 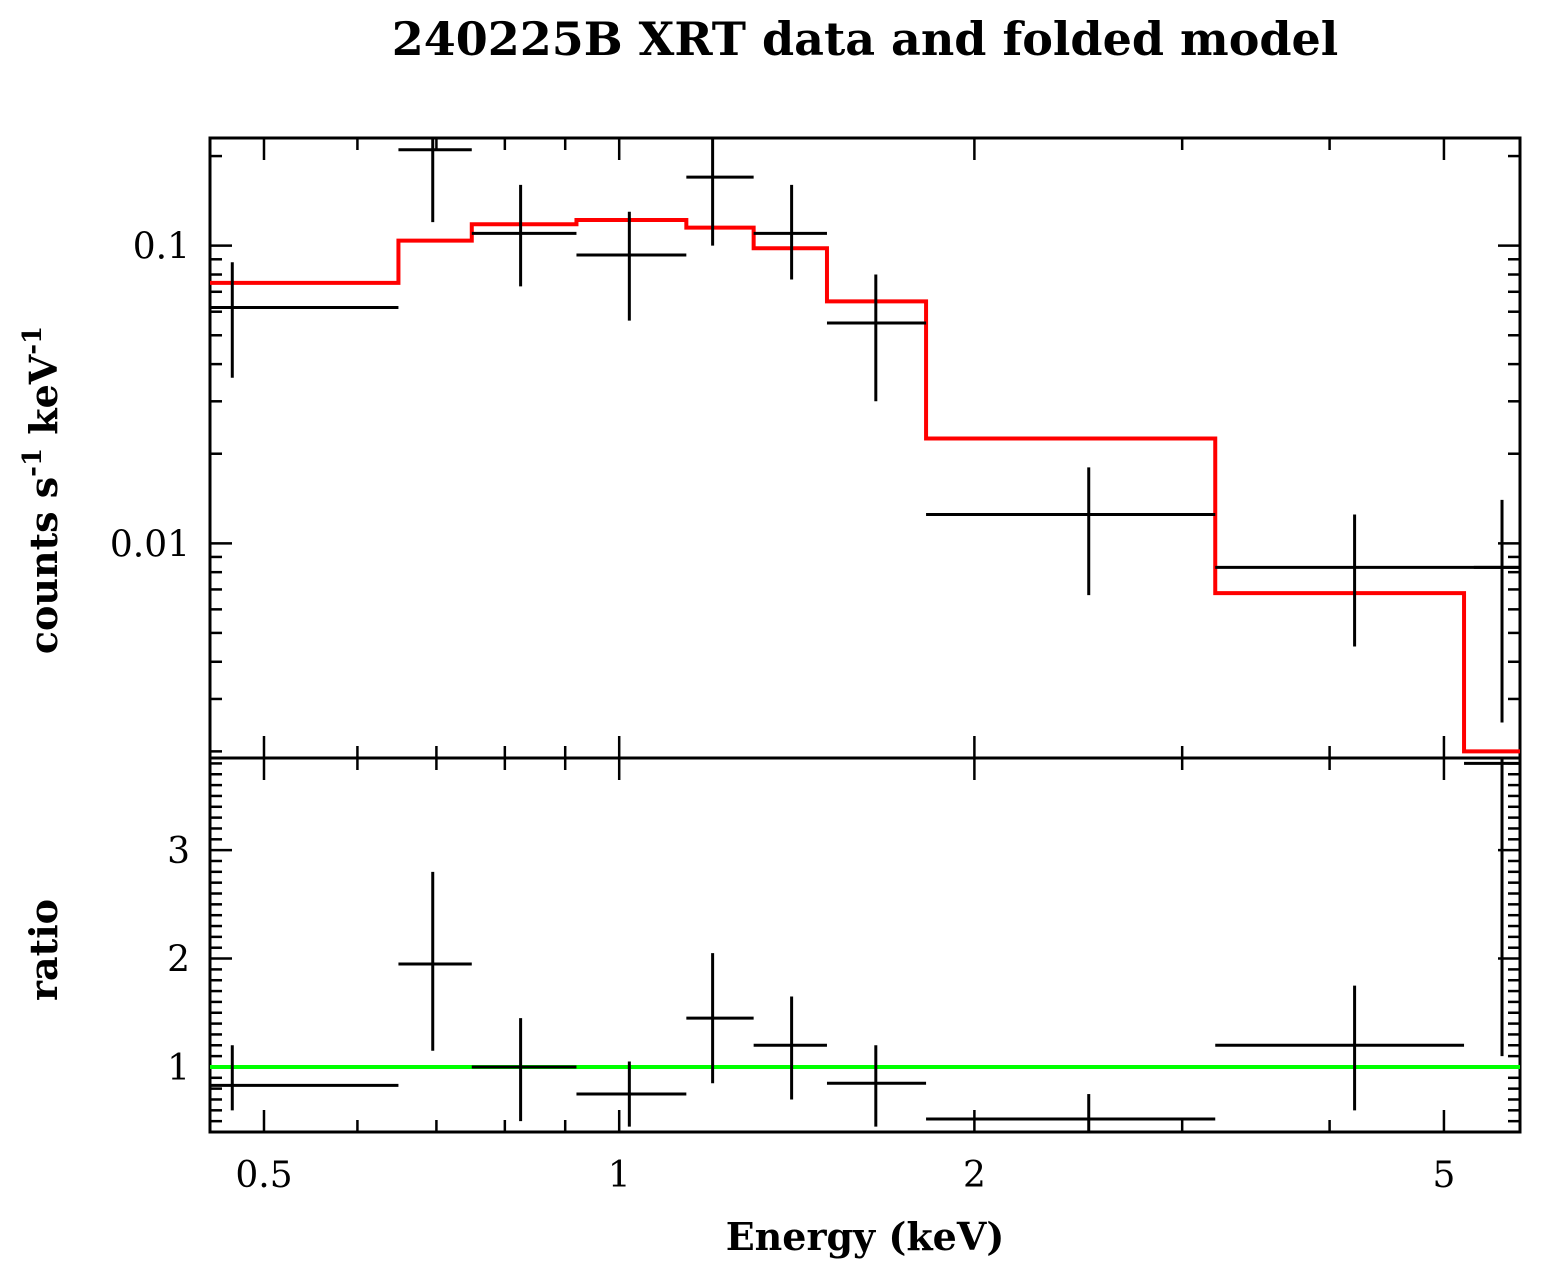 I want to click on y-label-kev: keV, so click(x=43, y=400).